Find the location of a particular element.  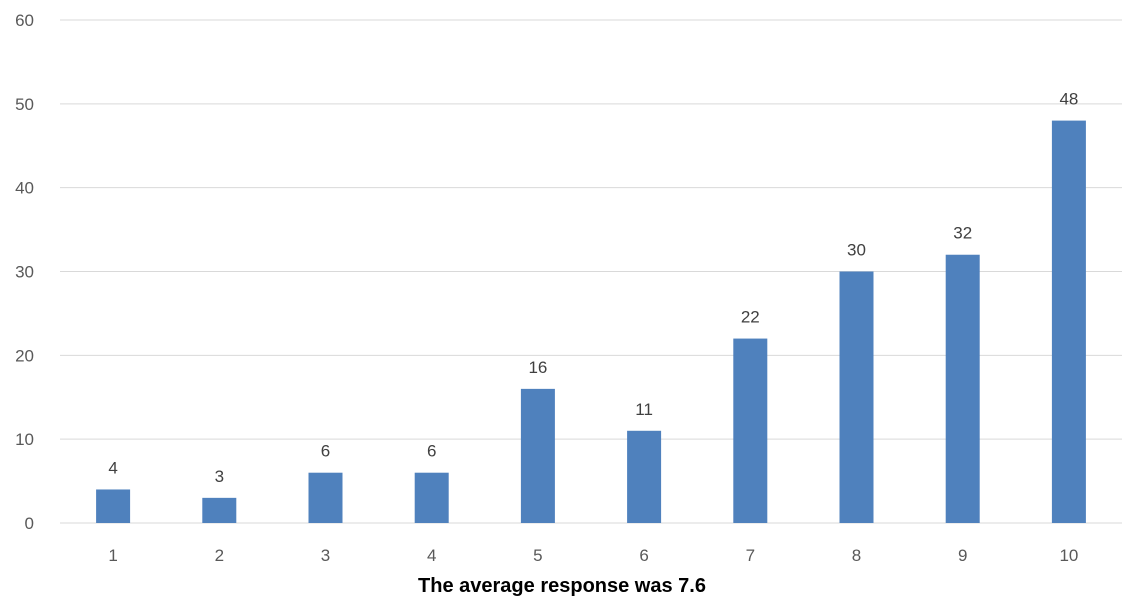

y-tick-label: 10 is located at coordinates (24, 439).